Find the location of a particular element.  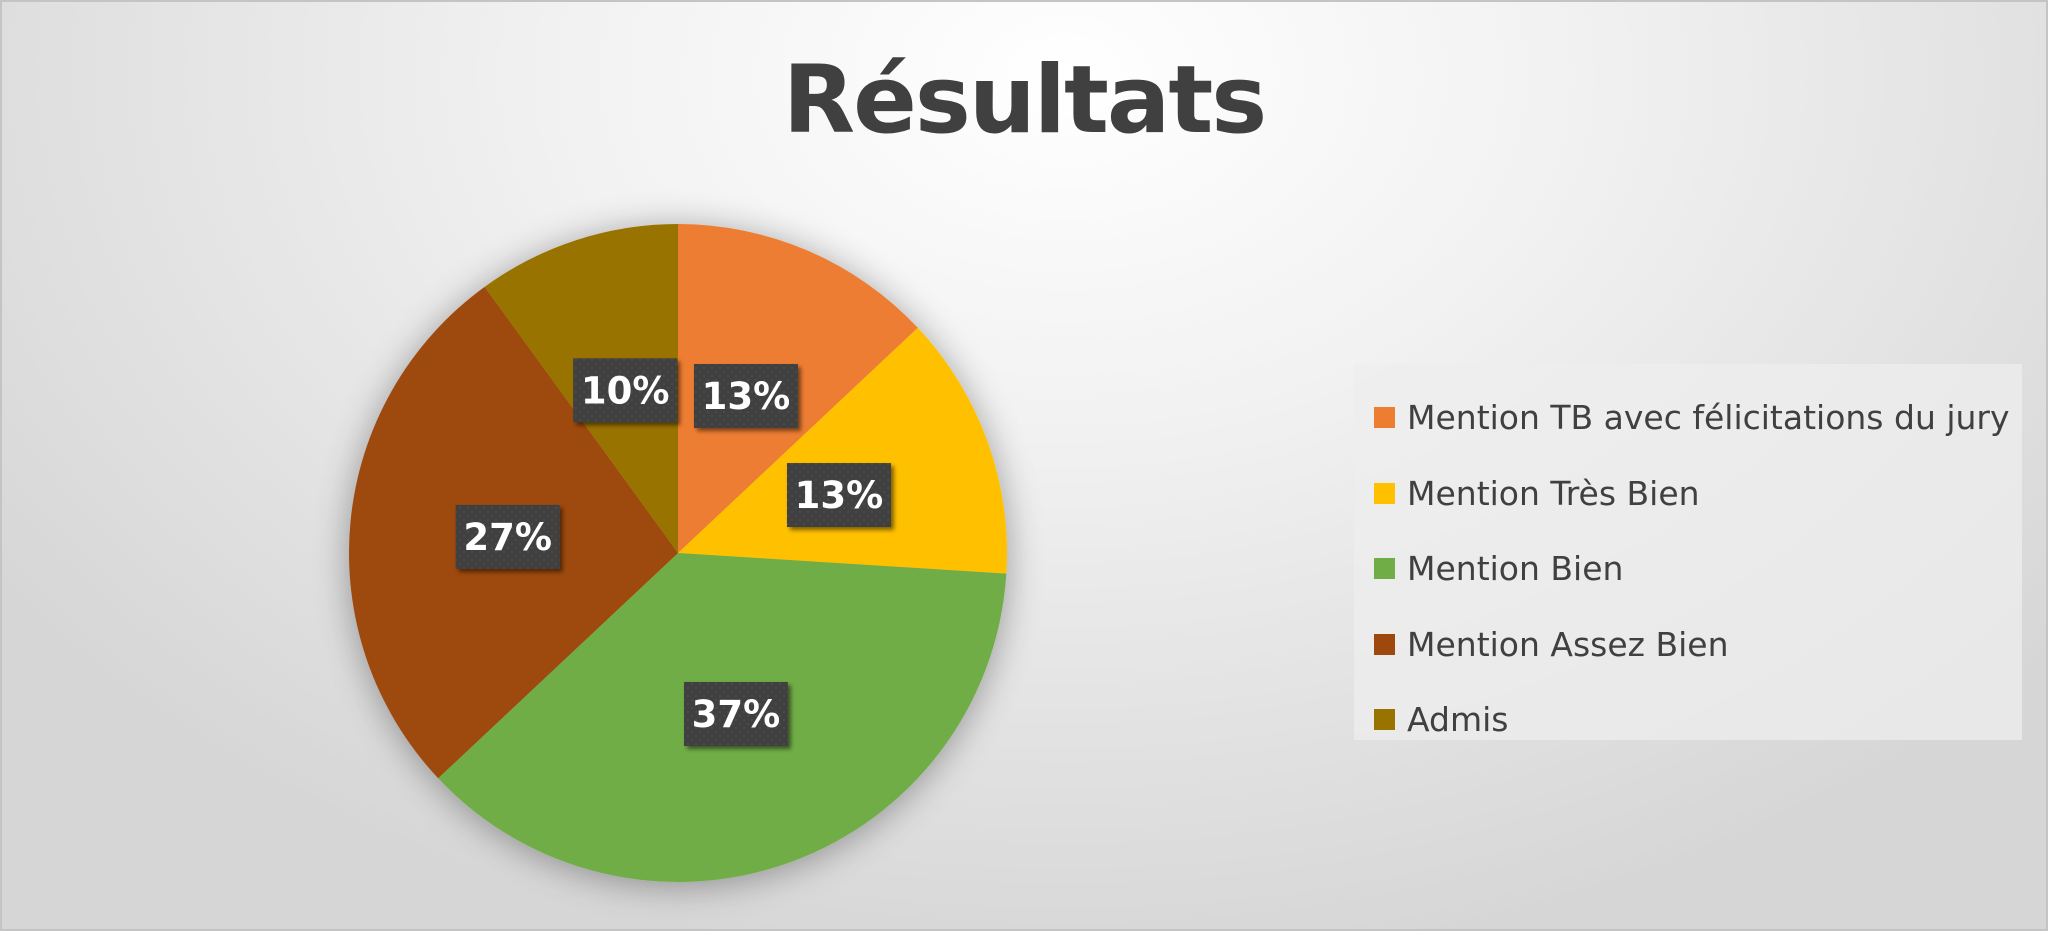

data-label-2: 13% is located at coordinates (838, 495).